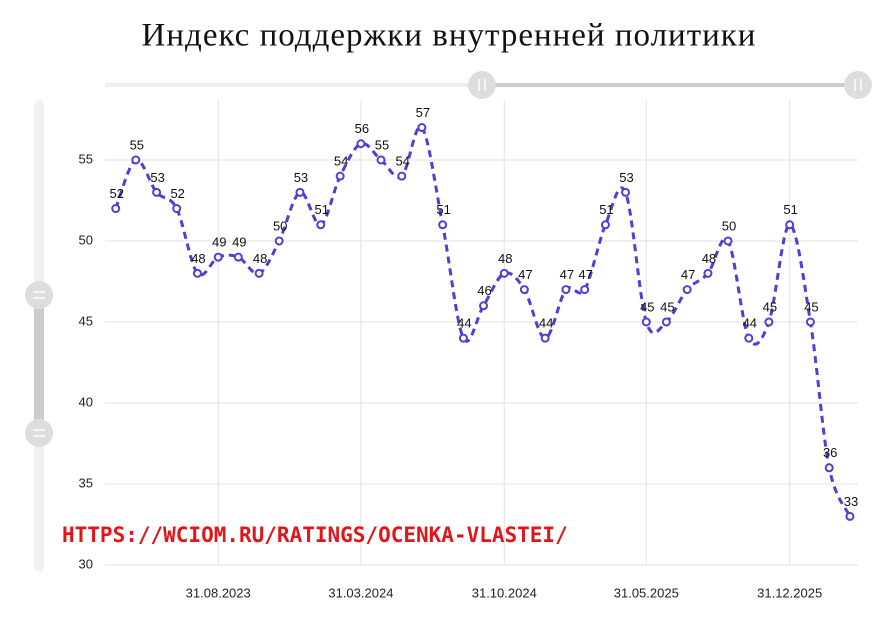 Image resolution: width=888 pixels, height=624 pixels. I want to click on x-tick-label: 31.05.2025, so click(646, 592).